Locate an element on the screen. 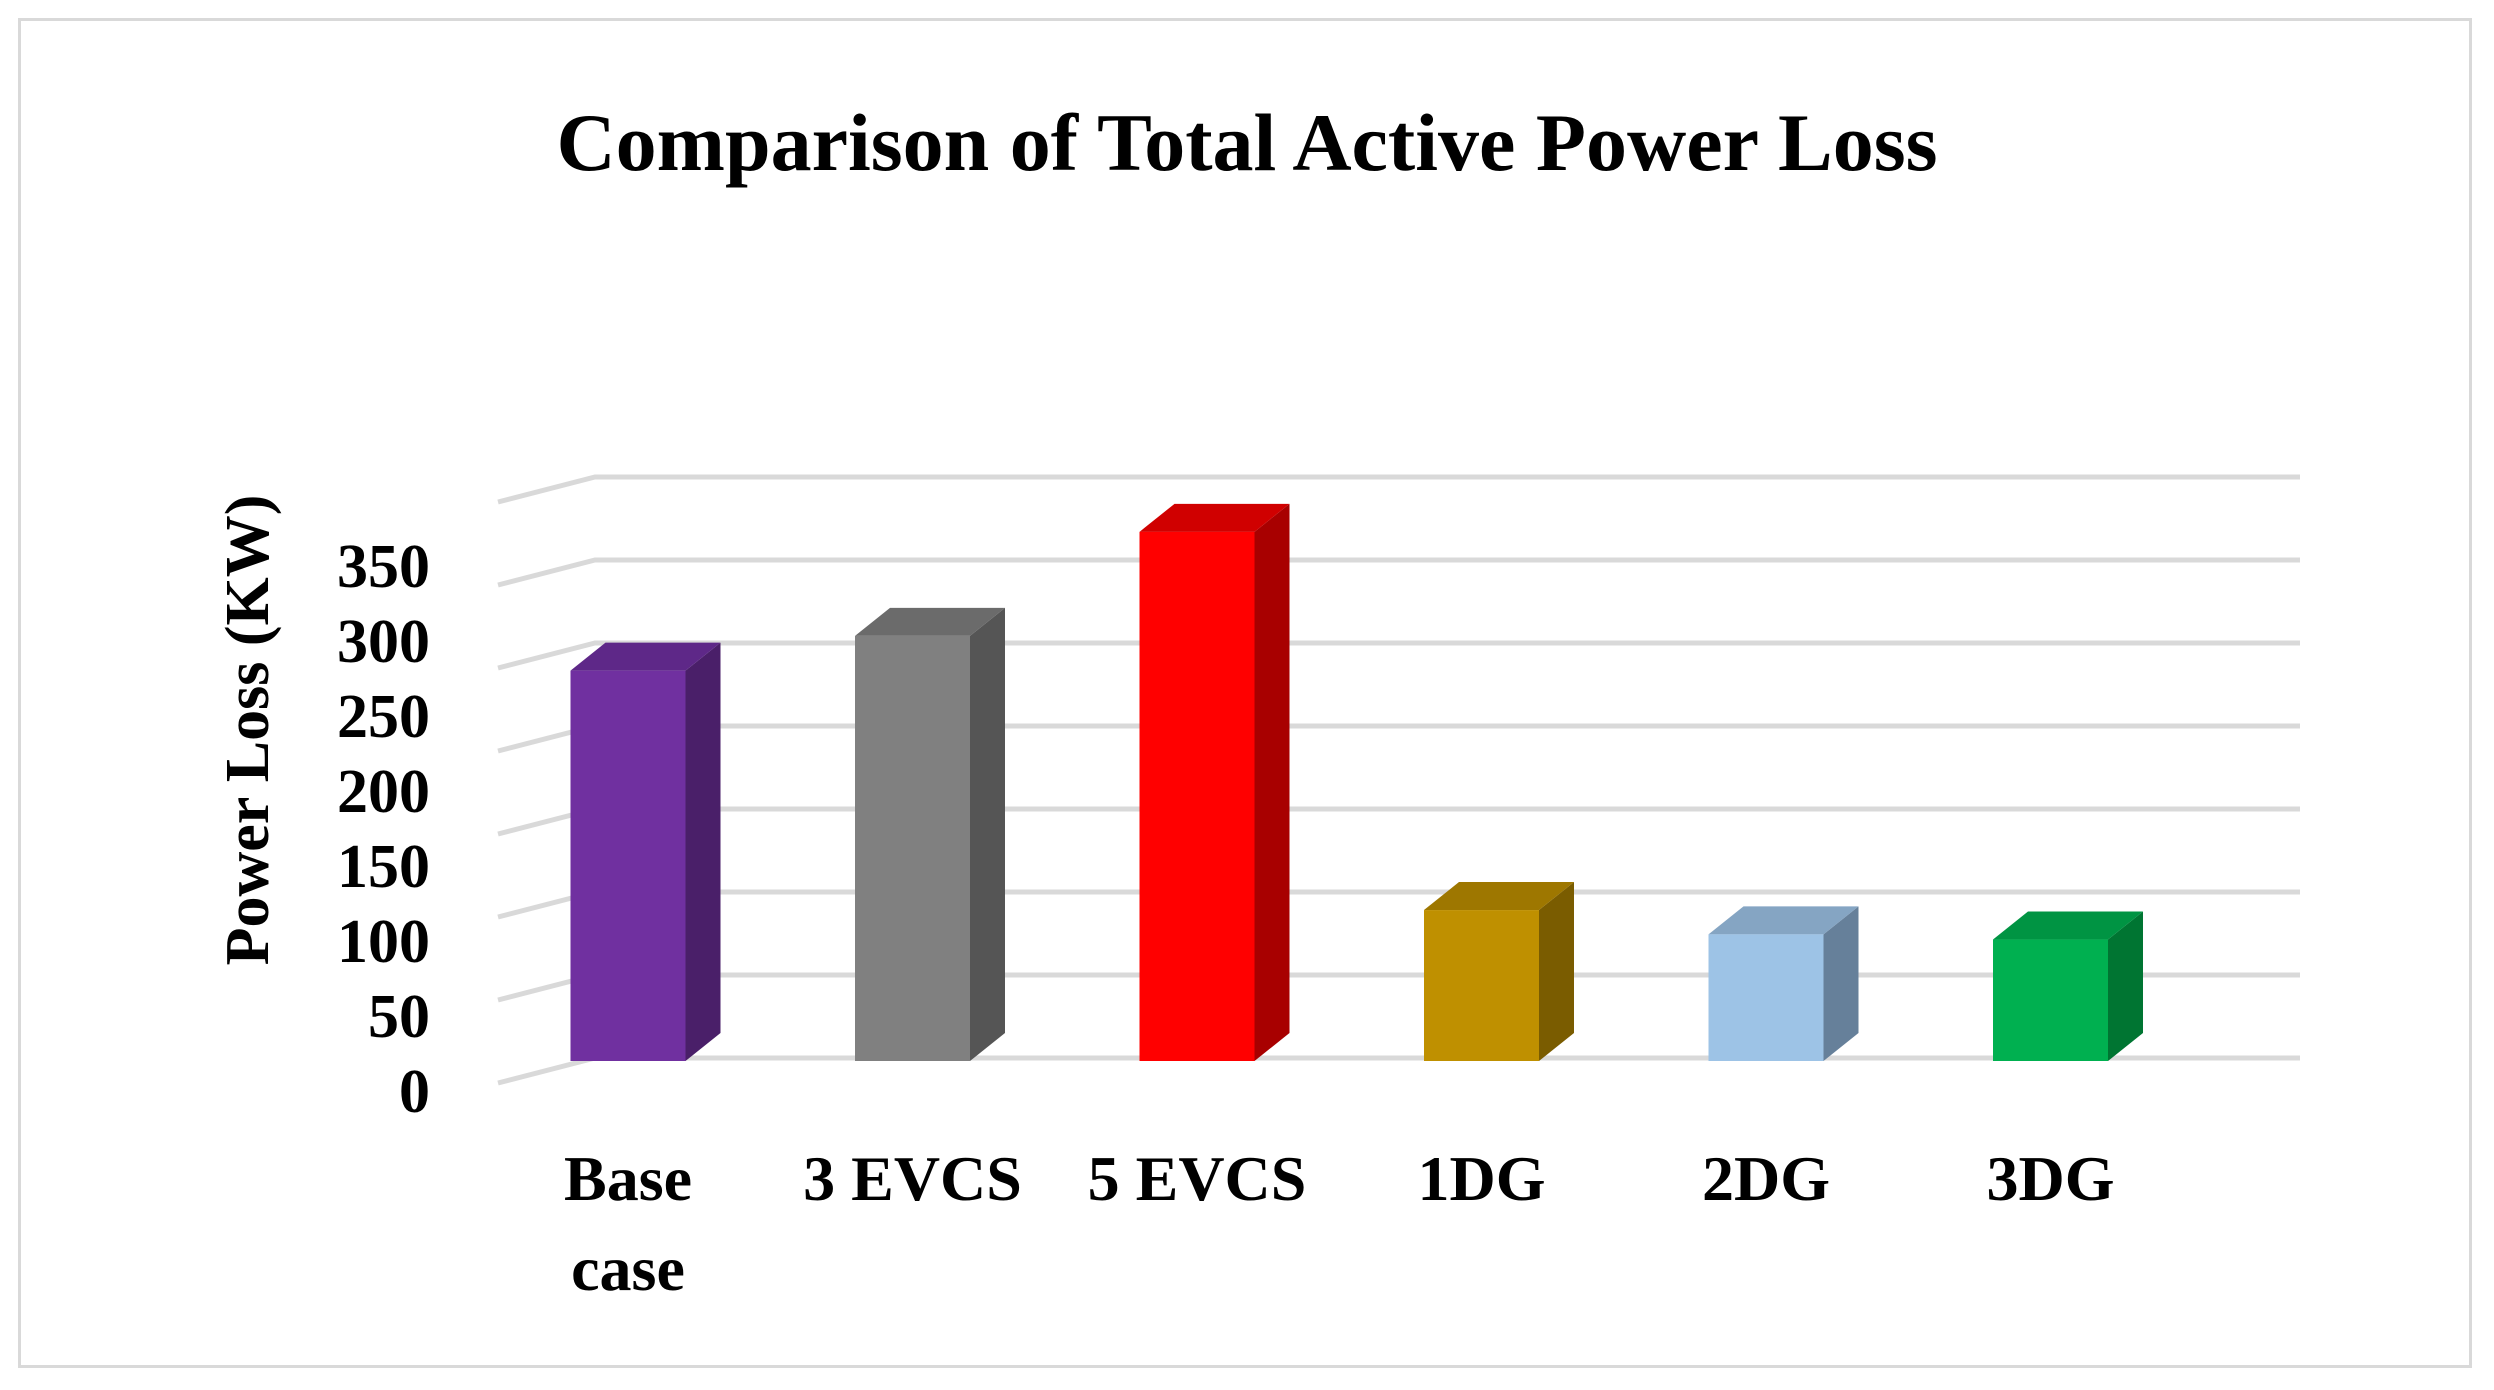 This screenshot has height=1390, width=2494. x-tick-label: Base case is located at coordinates (628, 1223).